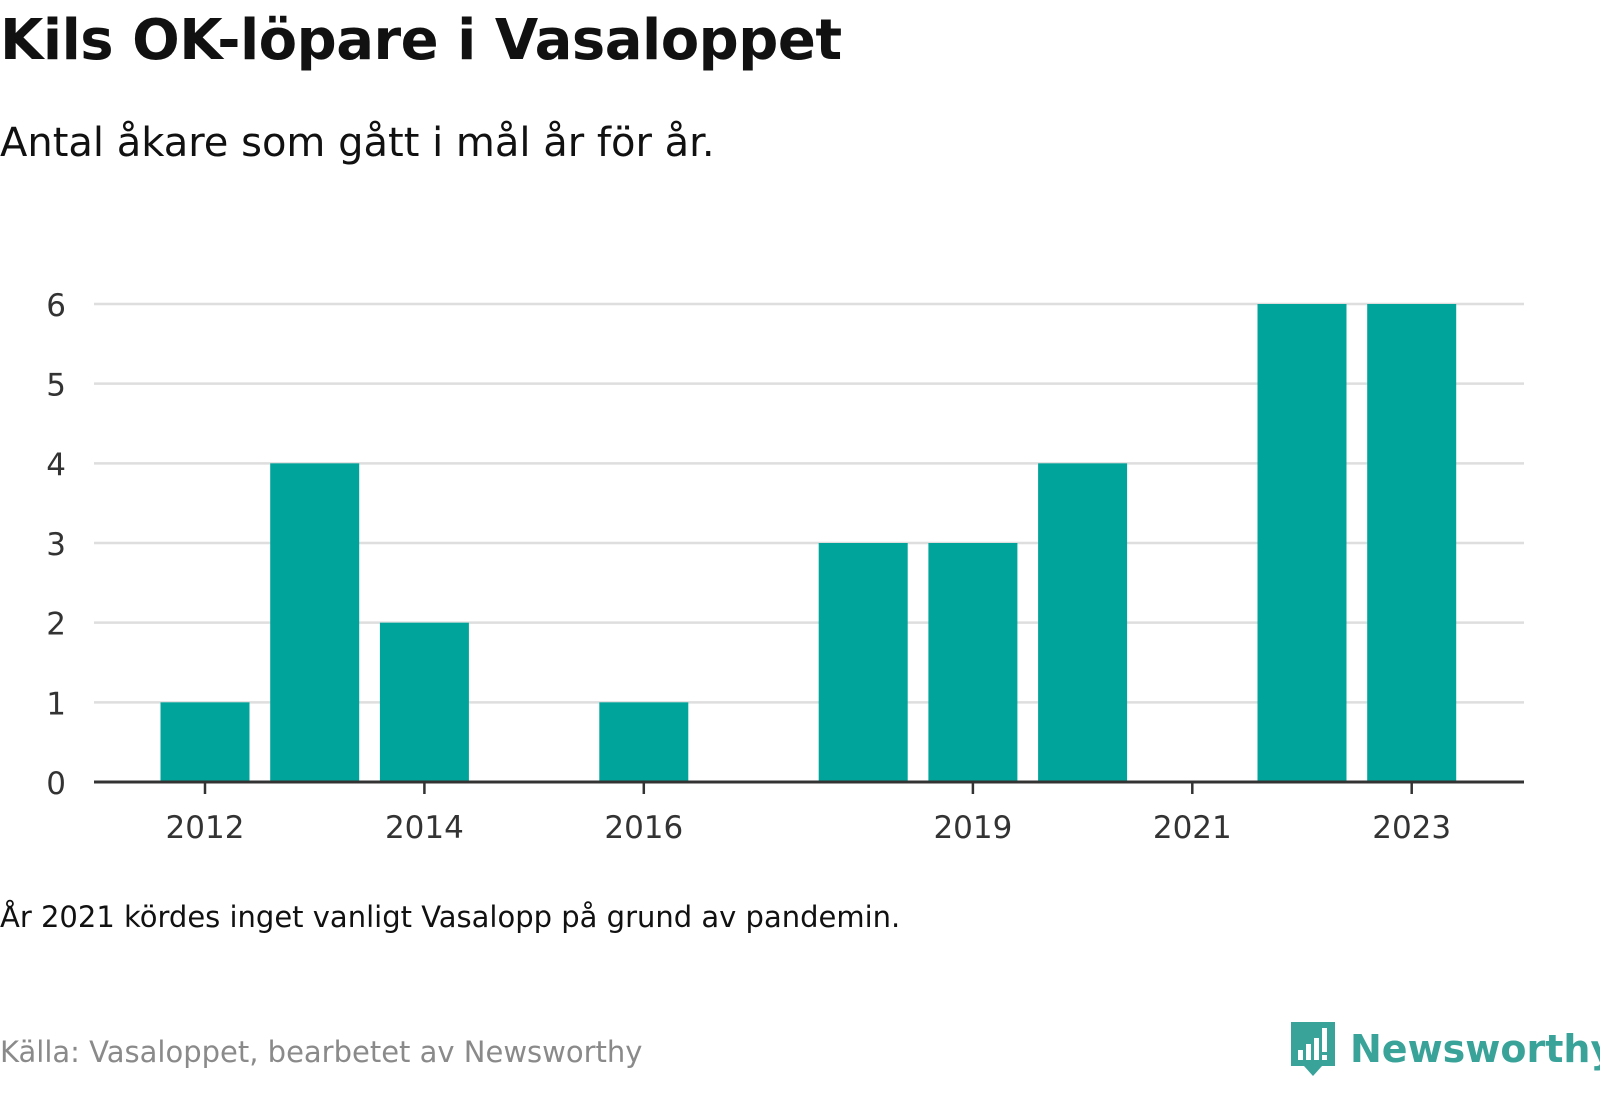 This screenshot has height=1100, width=1600. I want to click on chart-title: Kils OK-löpare i Vasaloppet, so click(421, 40).